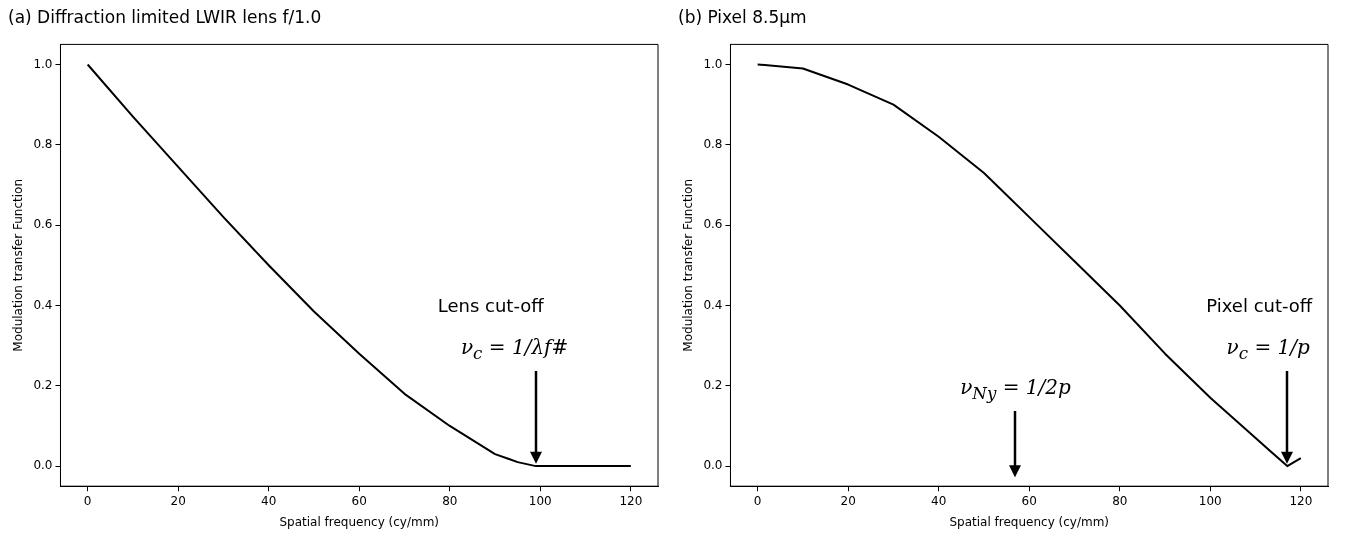  What do you see at coordinates (165, 16) in the screenshot?
I see `chart-title: (a) Diffraction limited LWIR lens f/1.0` at bounding box center [165, 16].